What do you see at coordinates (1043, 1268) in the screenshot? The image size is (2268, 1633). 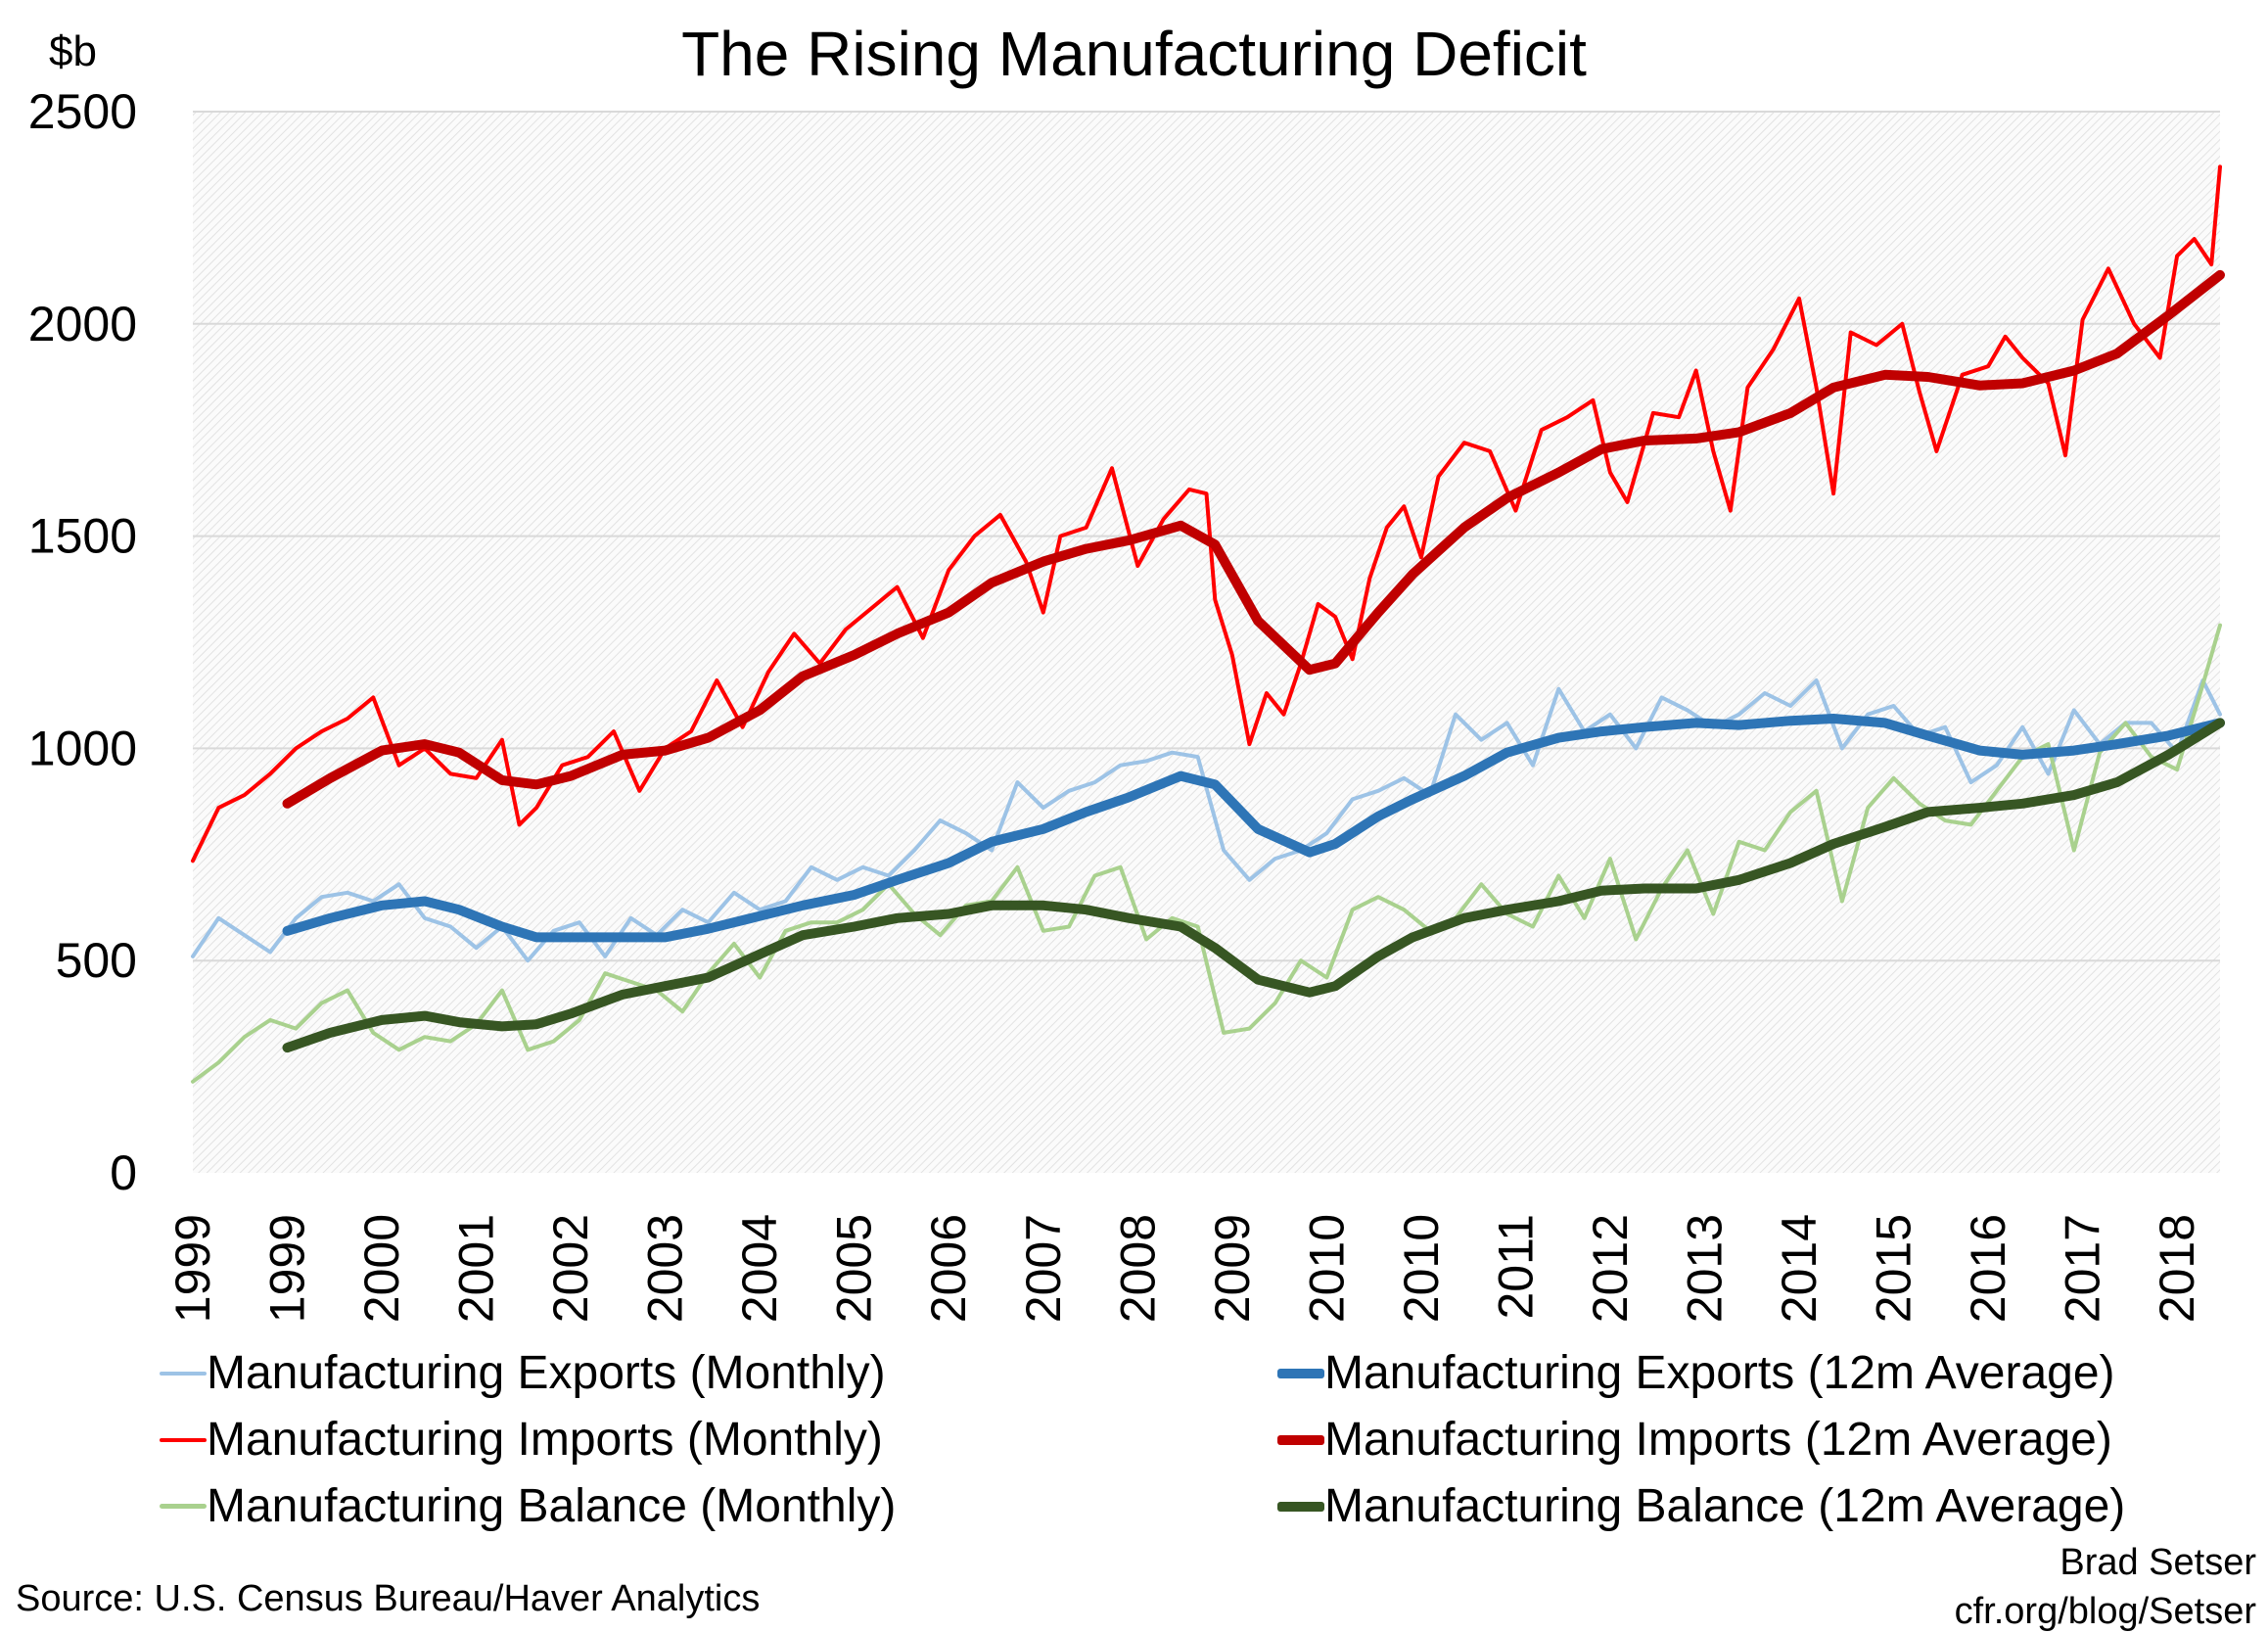 I see `x-tick-label: 2007` at bounding box center [1043, 1268].